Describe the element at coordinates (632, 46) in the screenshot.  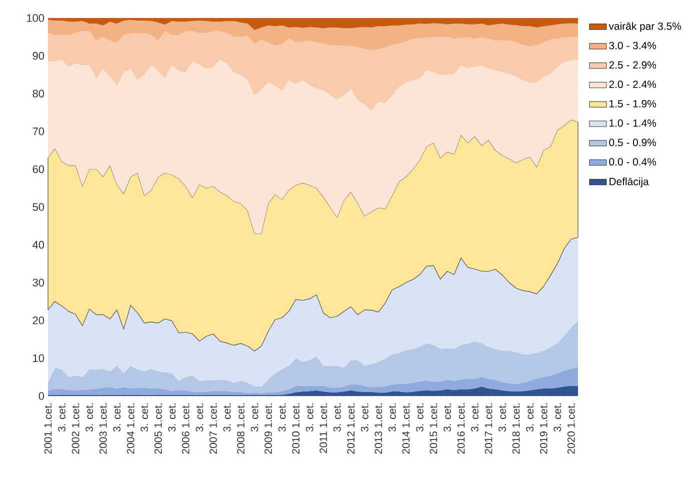
I see `legend-label: 3.0 - 3.4%` at that location.